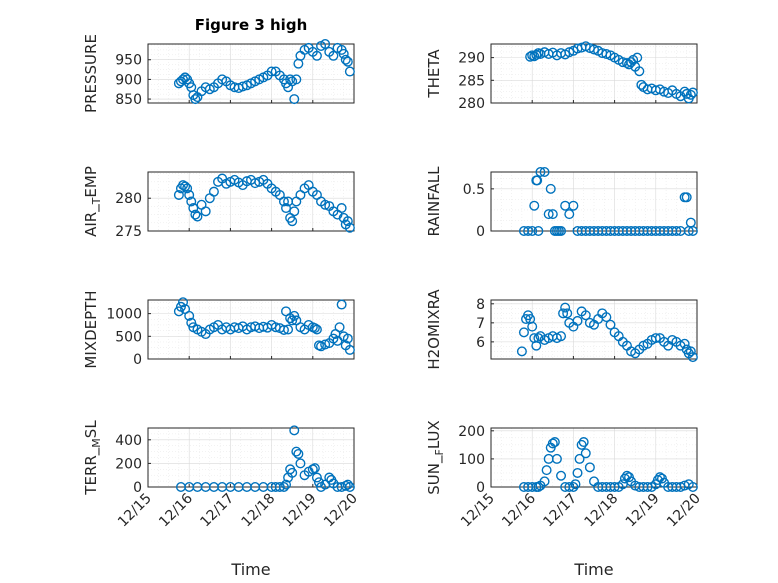 The height and width of the screenshot is (583, 778). I want to click on y-axis-label: H2OMIXRA, so click(434, 329).